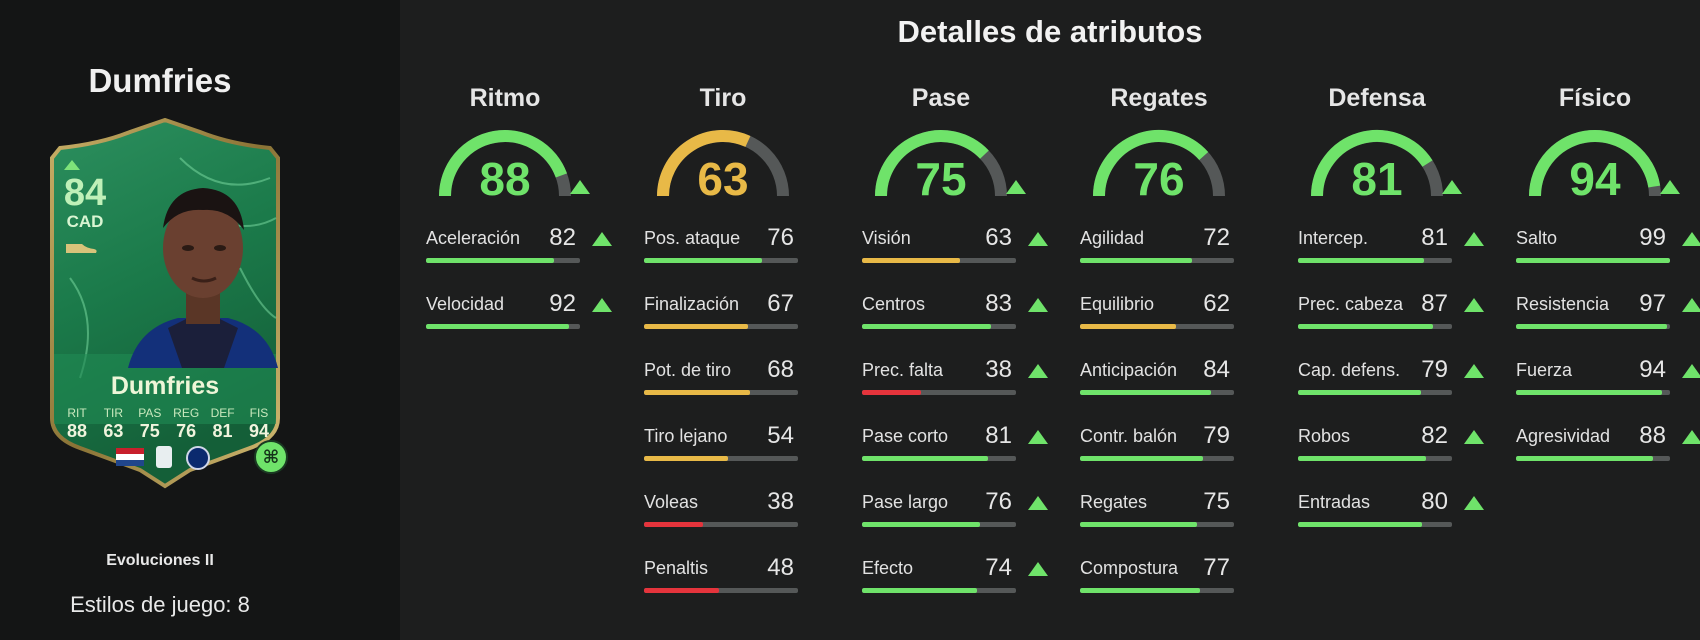 This screenshot has width=1700, height=640. Describe the element at coordinates (150, 413) in the screenshot. I see `card-stat-label: PAS` at that location.